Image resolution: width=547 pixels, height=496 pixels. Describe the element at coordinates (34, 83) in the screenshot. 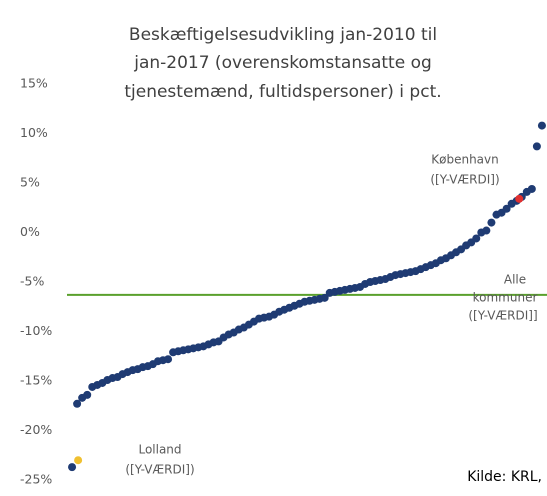

I see `y-tick-label: 15%` at that location.